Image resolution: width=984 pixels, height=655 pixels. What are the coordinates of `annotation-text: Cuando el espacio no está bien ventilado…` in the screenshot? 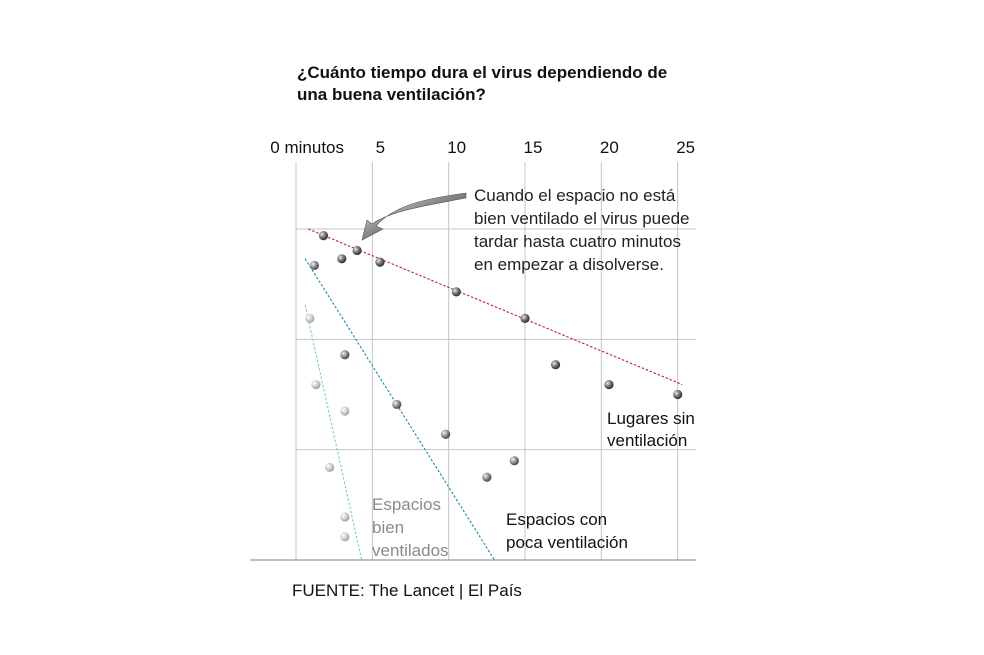 It's located at (581, 230).